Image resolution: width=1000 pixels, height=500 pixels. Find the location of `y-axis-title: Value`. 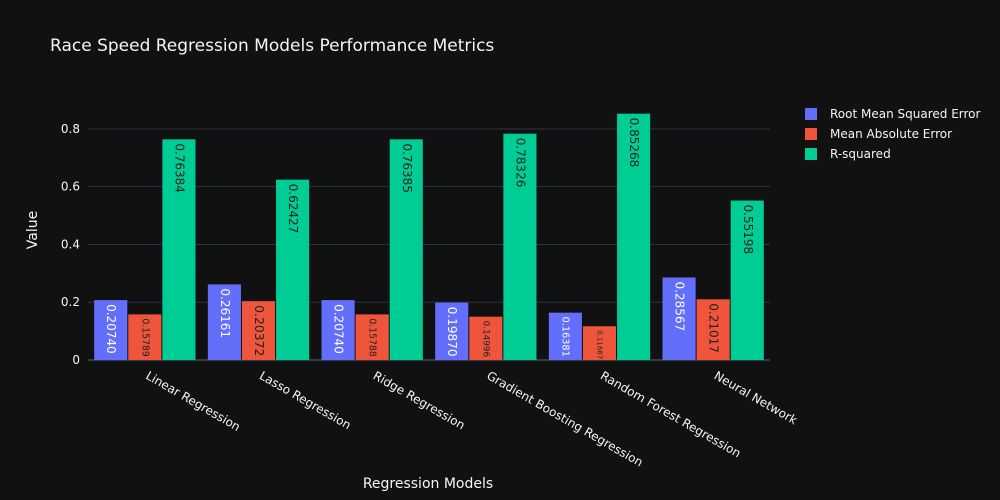

y-axis-title: Value is located at coordinates (33, 230).